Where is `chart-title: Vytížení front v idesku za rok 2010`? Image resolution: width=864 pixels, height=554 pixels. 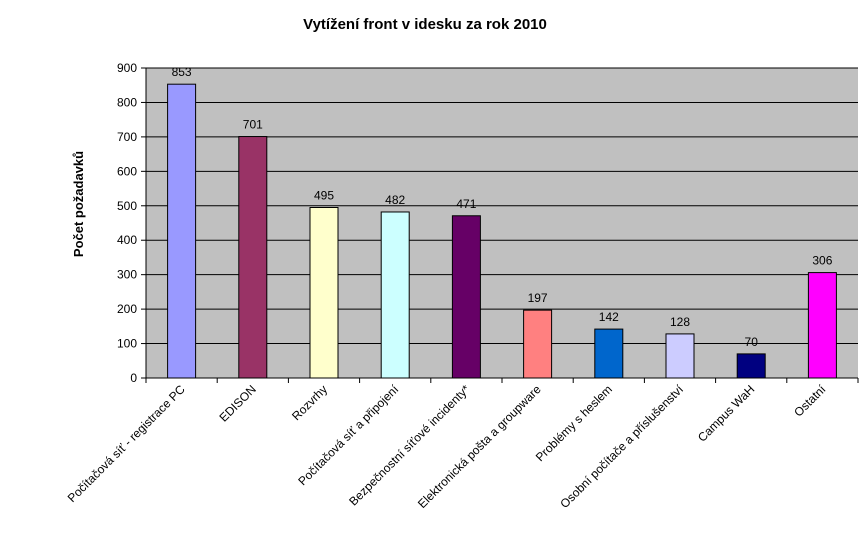 chart-title: Vytížení front v idesku za rok 2010 is located at coordinates (425, 24).